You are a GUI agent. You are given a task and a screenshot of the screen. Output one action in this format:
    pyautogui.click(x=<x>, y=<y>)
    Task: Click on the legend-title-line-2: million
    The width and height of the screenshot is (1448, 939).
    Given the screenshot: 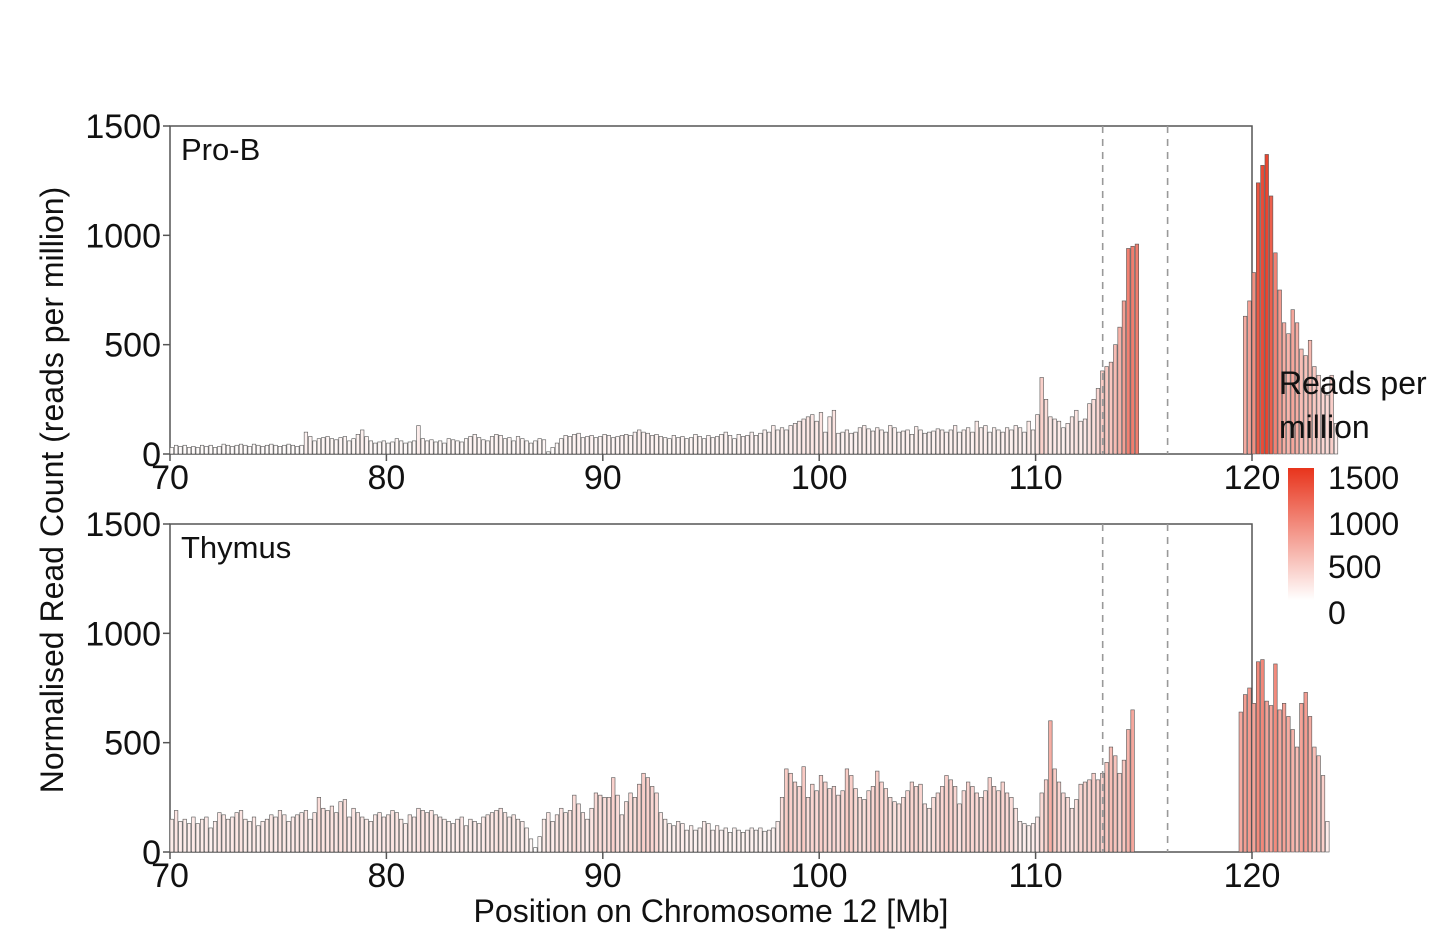 What is the action you would take?
    pyautogui.click(x=1324, y=427)
    